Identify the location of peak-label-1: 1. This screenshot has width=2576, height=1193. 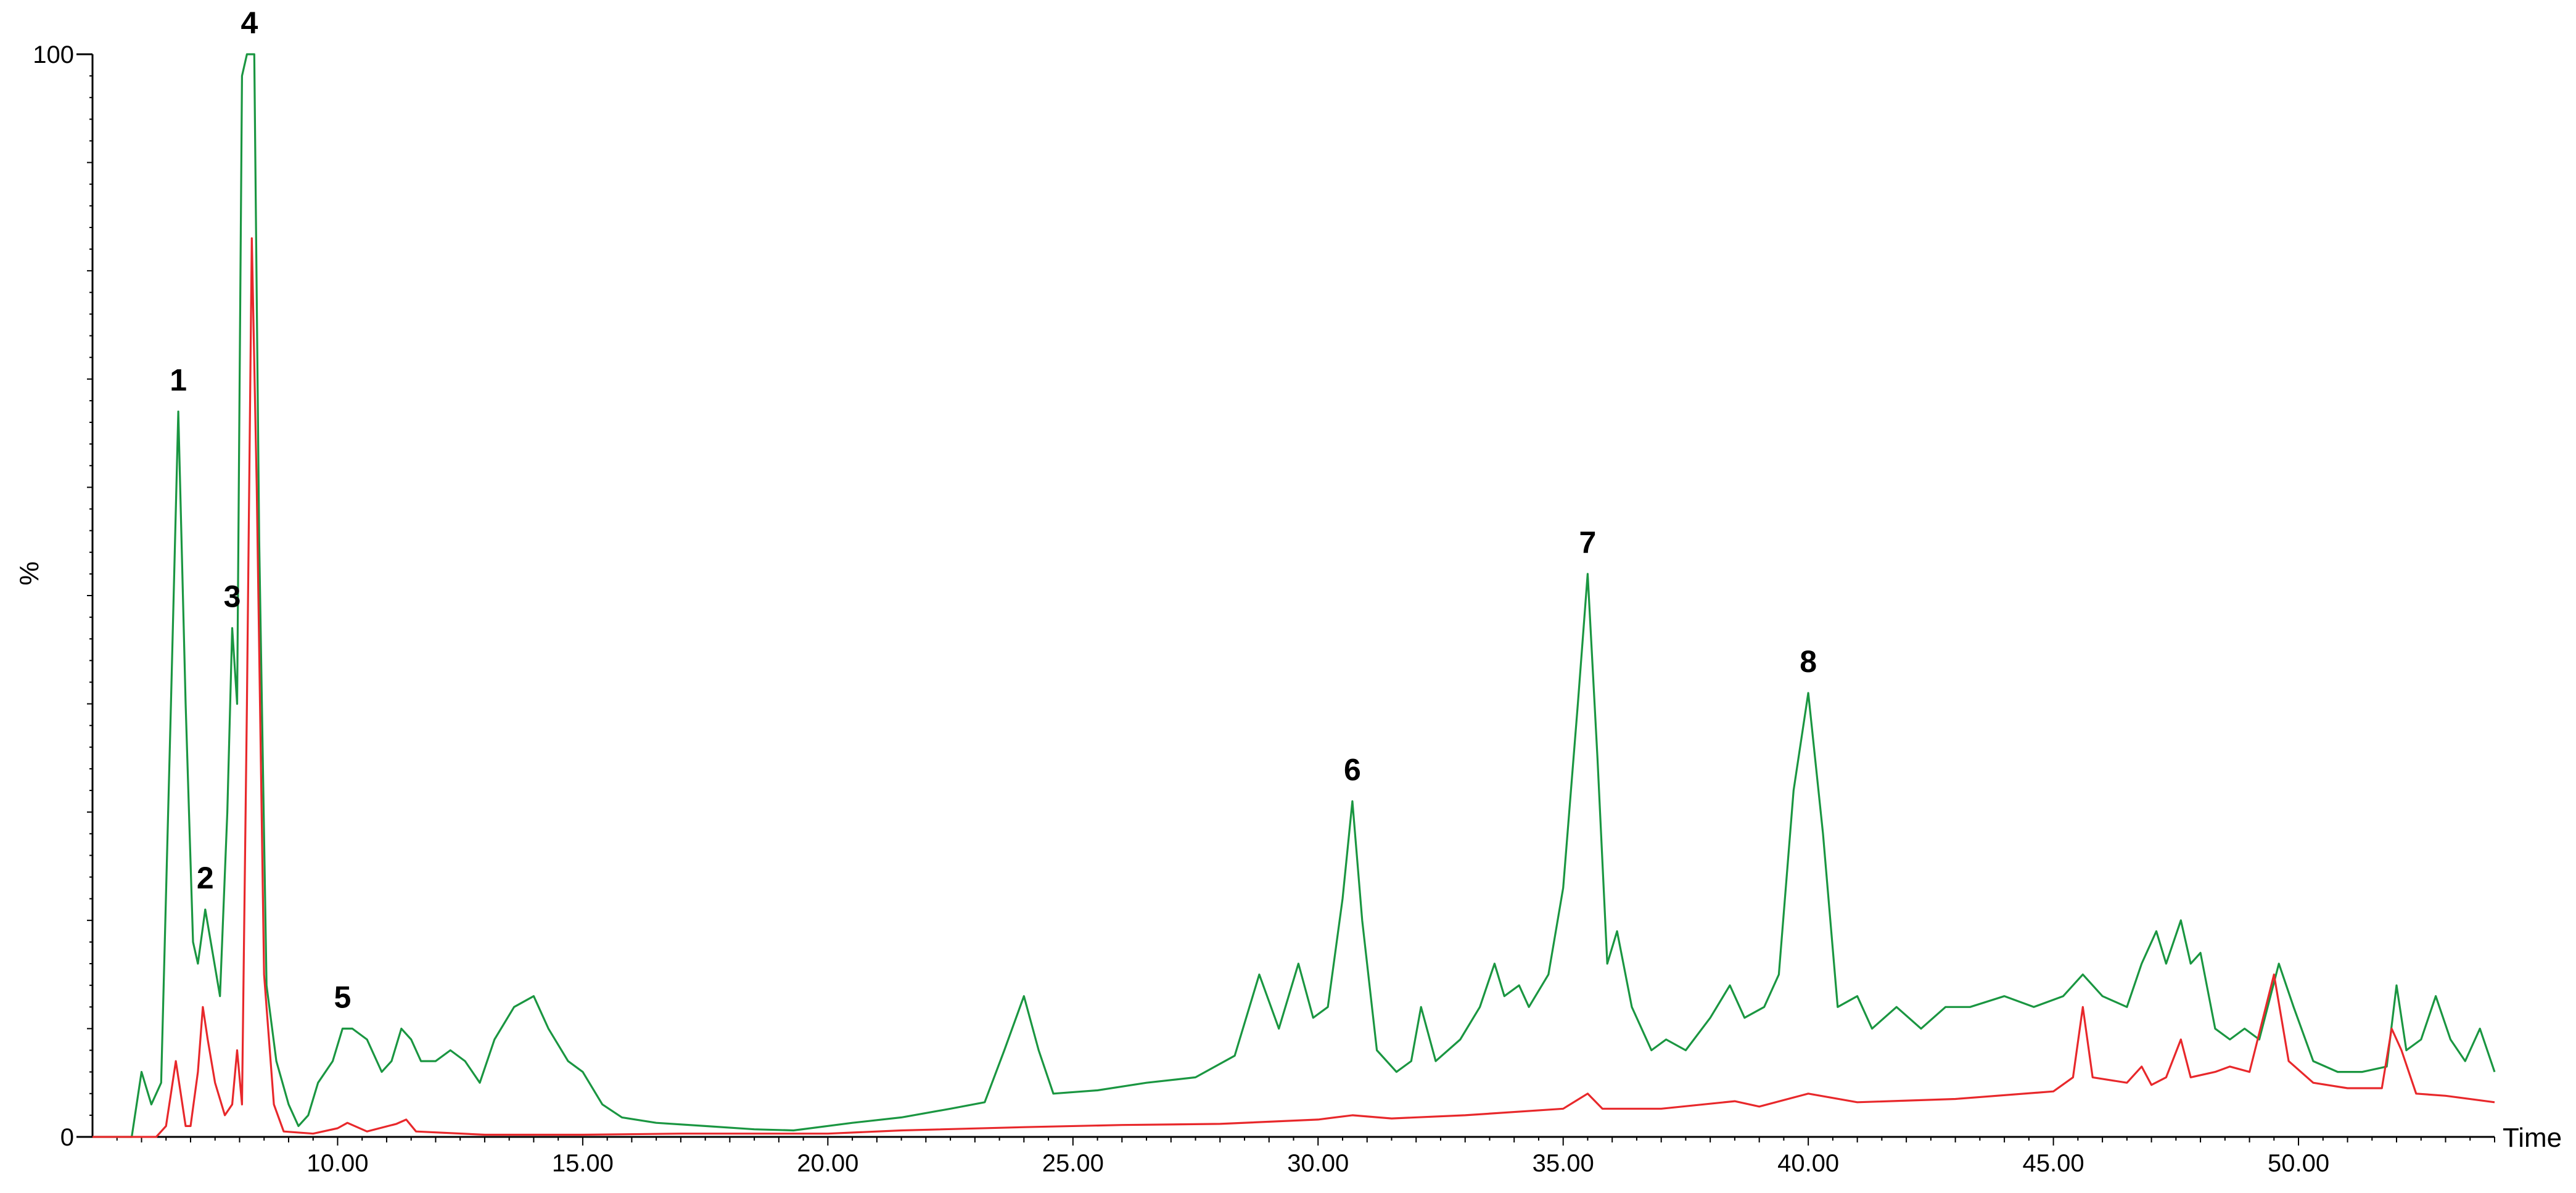
(178, 380).